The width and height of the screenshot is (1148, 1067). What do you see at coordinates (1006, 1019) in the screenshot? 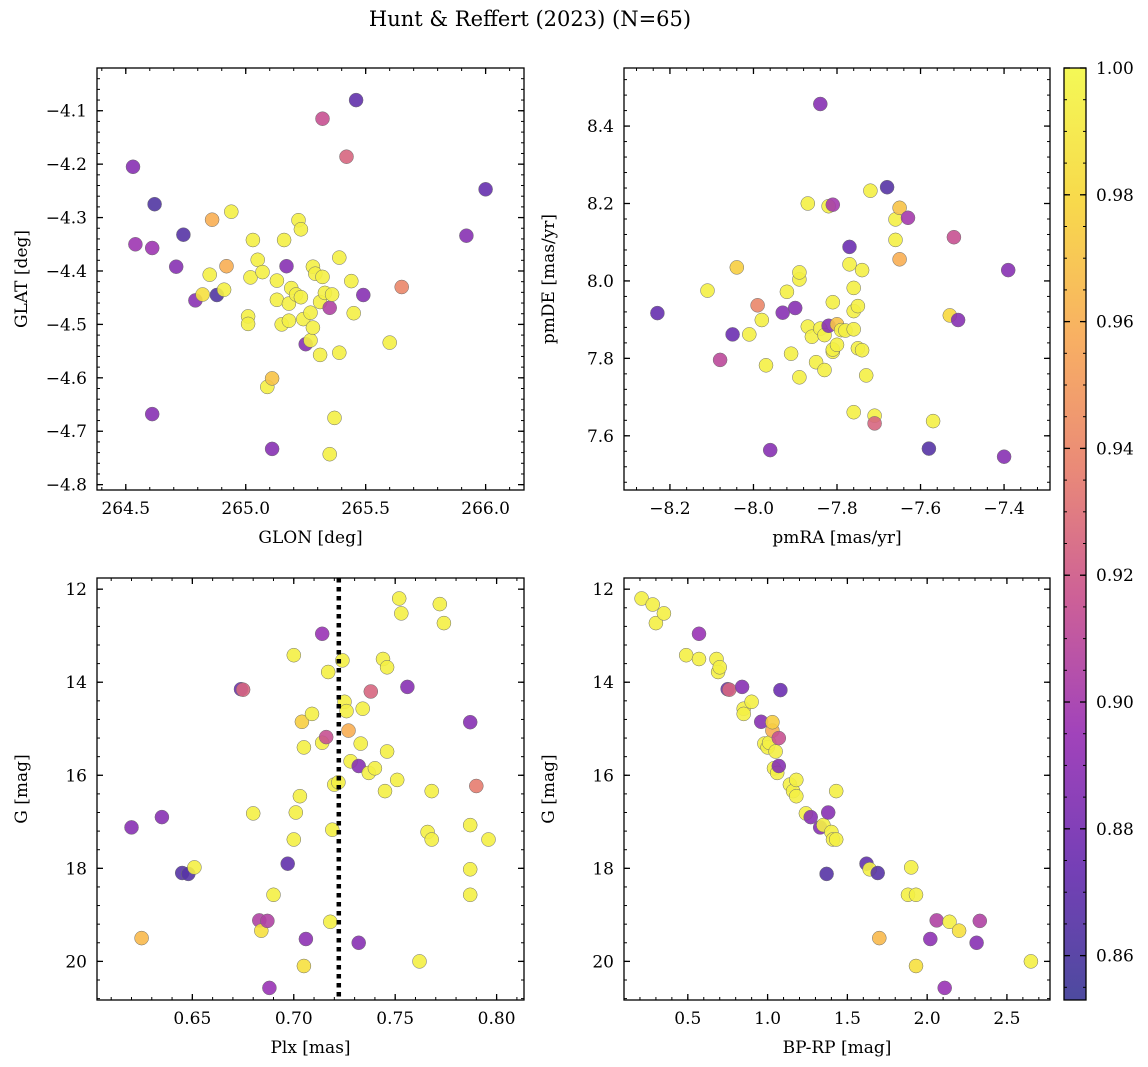
I see `x-tick-label: 2.5` at bounding box center [1006, 1019].